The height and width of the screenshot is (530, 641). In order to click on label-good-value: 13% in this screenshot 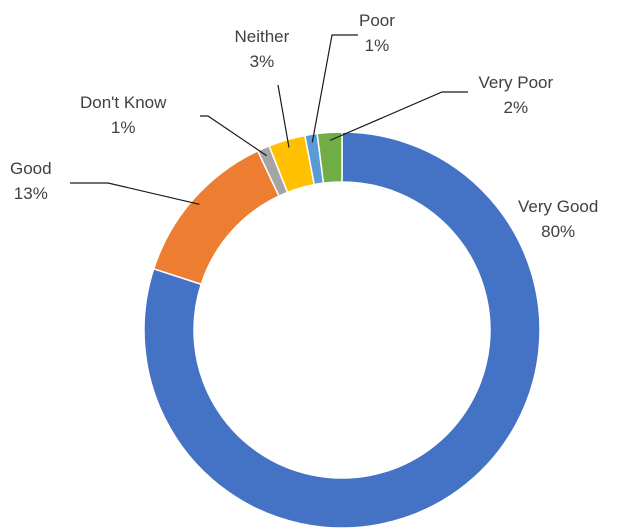, I will do `click(30, 193)`.